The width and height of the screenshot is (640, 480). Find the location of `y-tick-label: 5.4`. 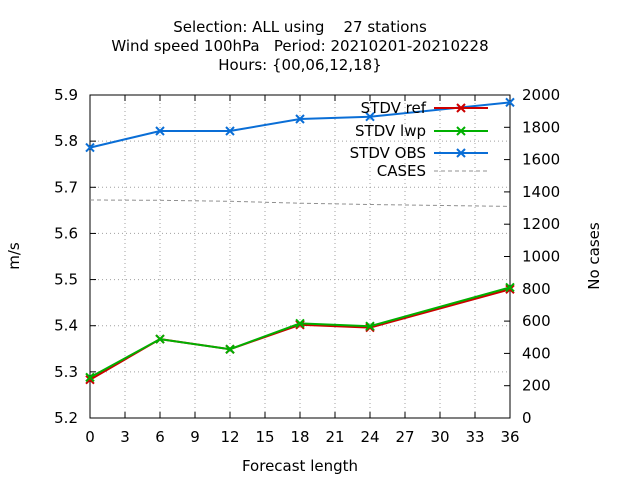

y-tick-label: 5.4 is located at coordinates (66, 326).